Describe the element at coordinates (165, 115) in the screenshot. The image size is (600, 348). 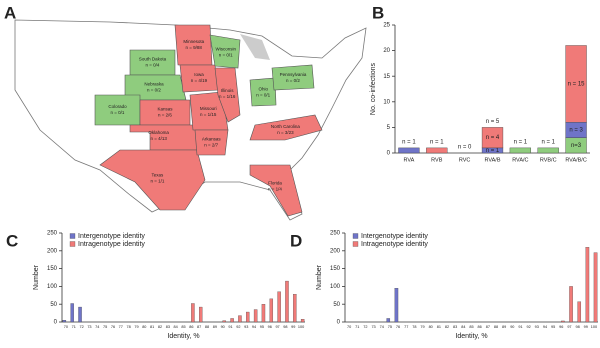
I see `state-count: n = 2/6` at that location.